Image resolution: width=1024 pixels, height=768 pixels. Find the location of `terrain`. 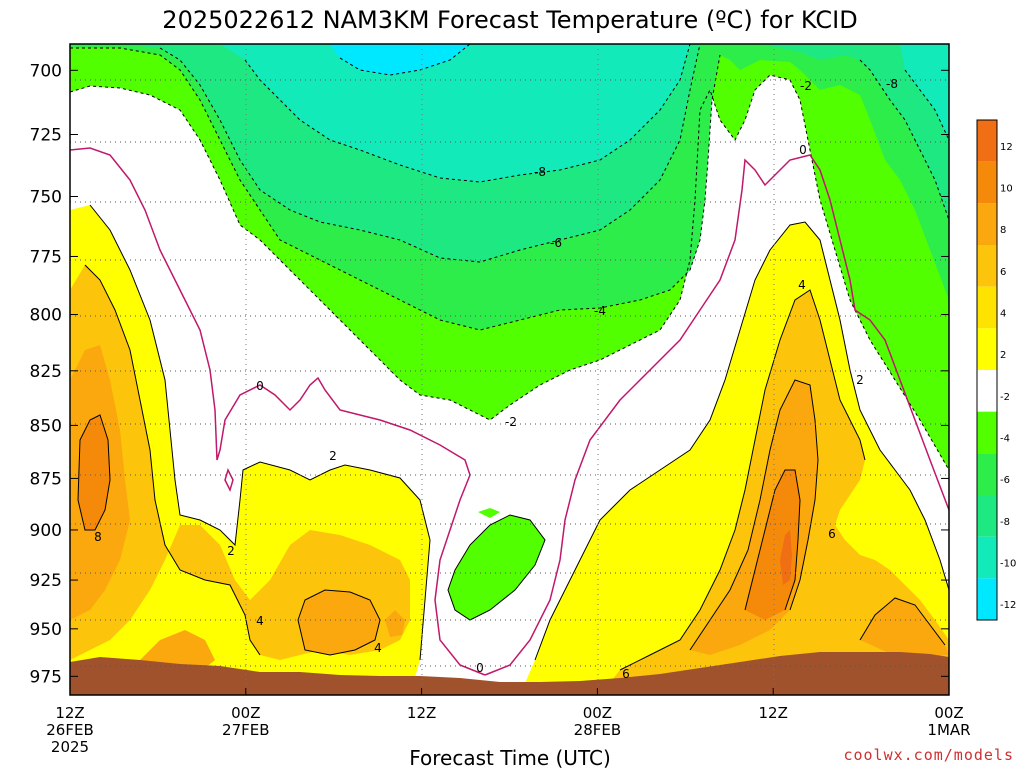

terrain is located at coordinates (509, 673).